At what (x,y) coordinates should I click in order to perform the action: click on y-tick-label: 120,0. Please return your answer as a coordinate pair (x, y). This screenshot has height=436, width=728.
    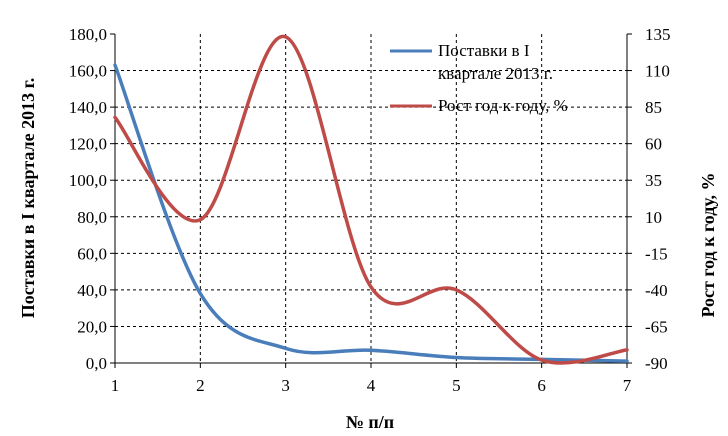
    Looking at the image, I should click on (88, 144).